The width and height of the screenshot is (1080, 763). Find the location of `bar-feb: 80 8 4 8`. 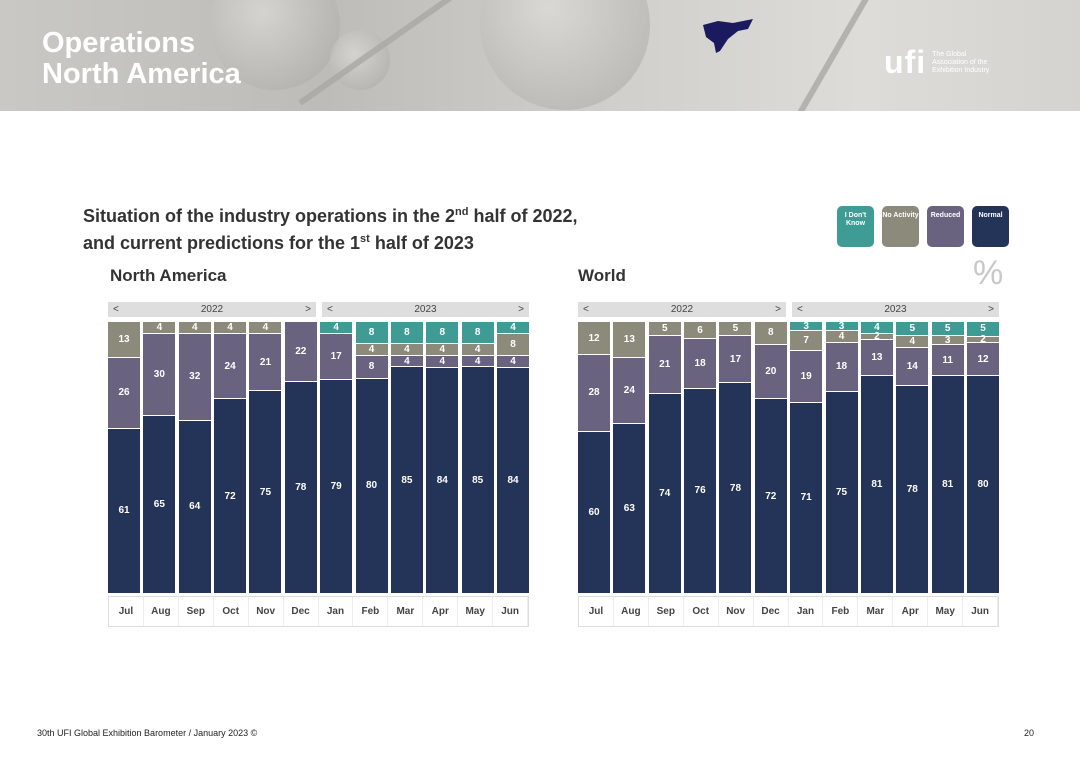

bar-feb: 80 8 4 8 is located at coordinates (371, 457).